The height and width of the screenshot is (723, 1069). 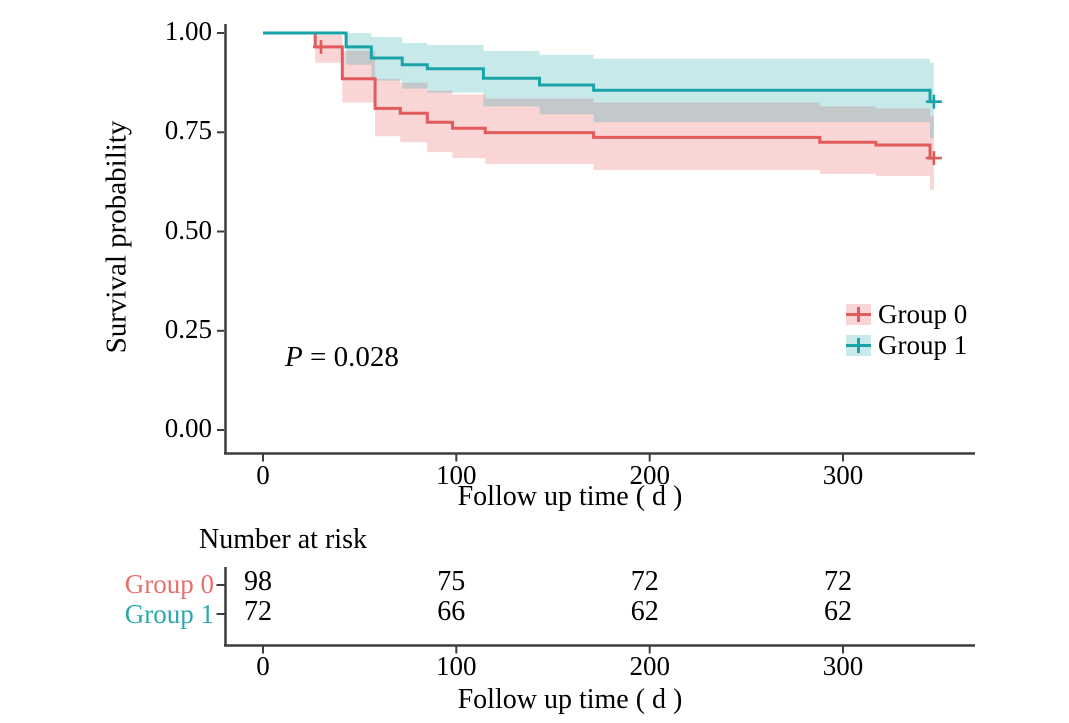 I want to click on legend-item-group-1: Group 1, so click(x=906, y=345).